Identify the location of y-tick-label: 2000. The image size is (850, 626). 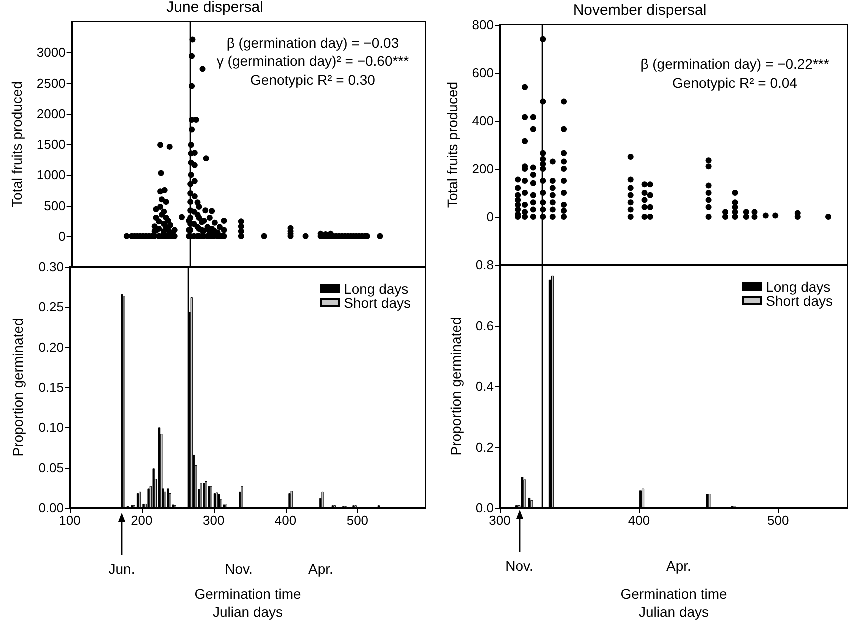
(51, 114).